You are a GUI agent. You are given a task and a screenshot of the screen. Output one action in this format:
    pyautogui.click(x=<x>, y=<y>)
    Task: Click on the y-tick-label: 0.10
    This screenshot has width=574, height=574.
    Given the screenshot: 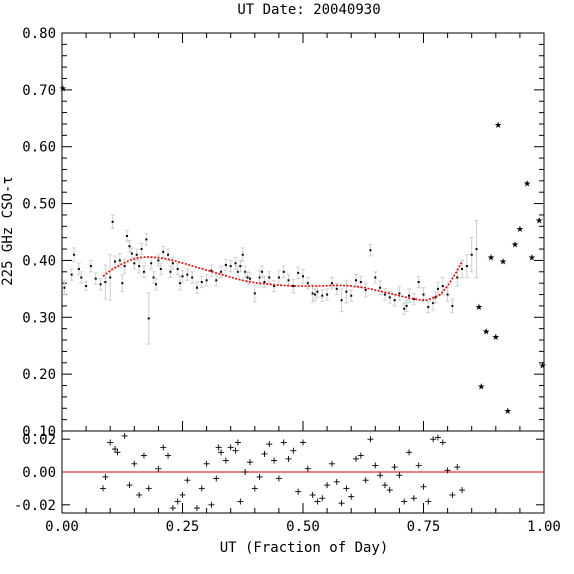 What is the action you would take?
    pyautogui.click(x=39, y=432)
    